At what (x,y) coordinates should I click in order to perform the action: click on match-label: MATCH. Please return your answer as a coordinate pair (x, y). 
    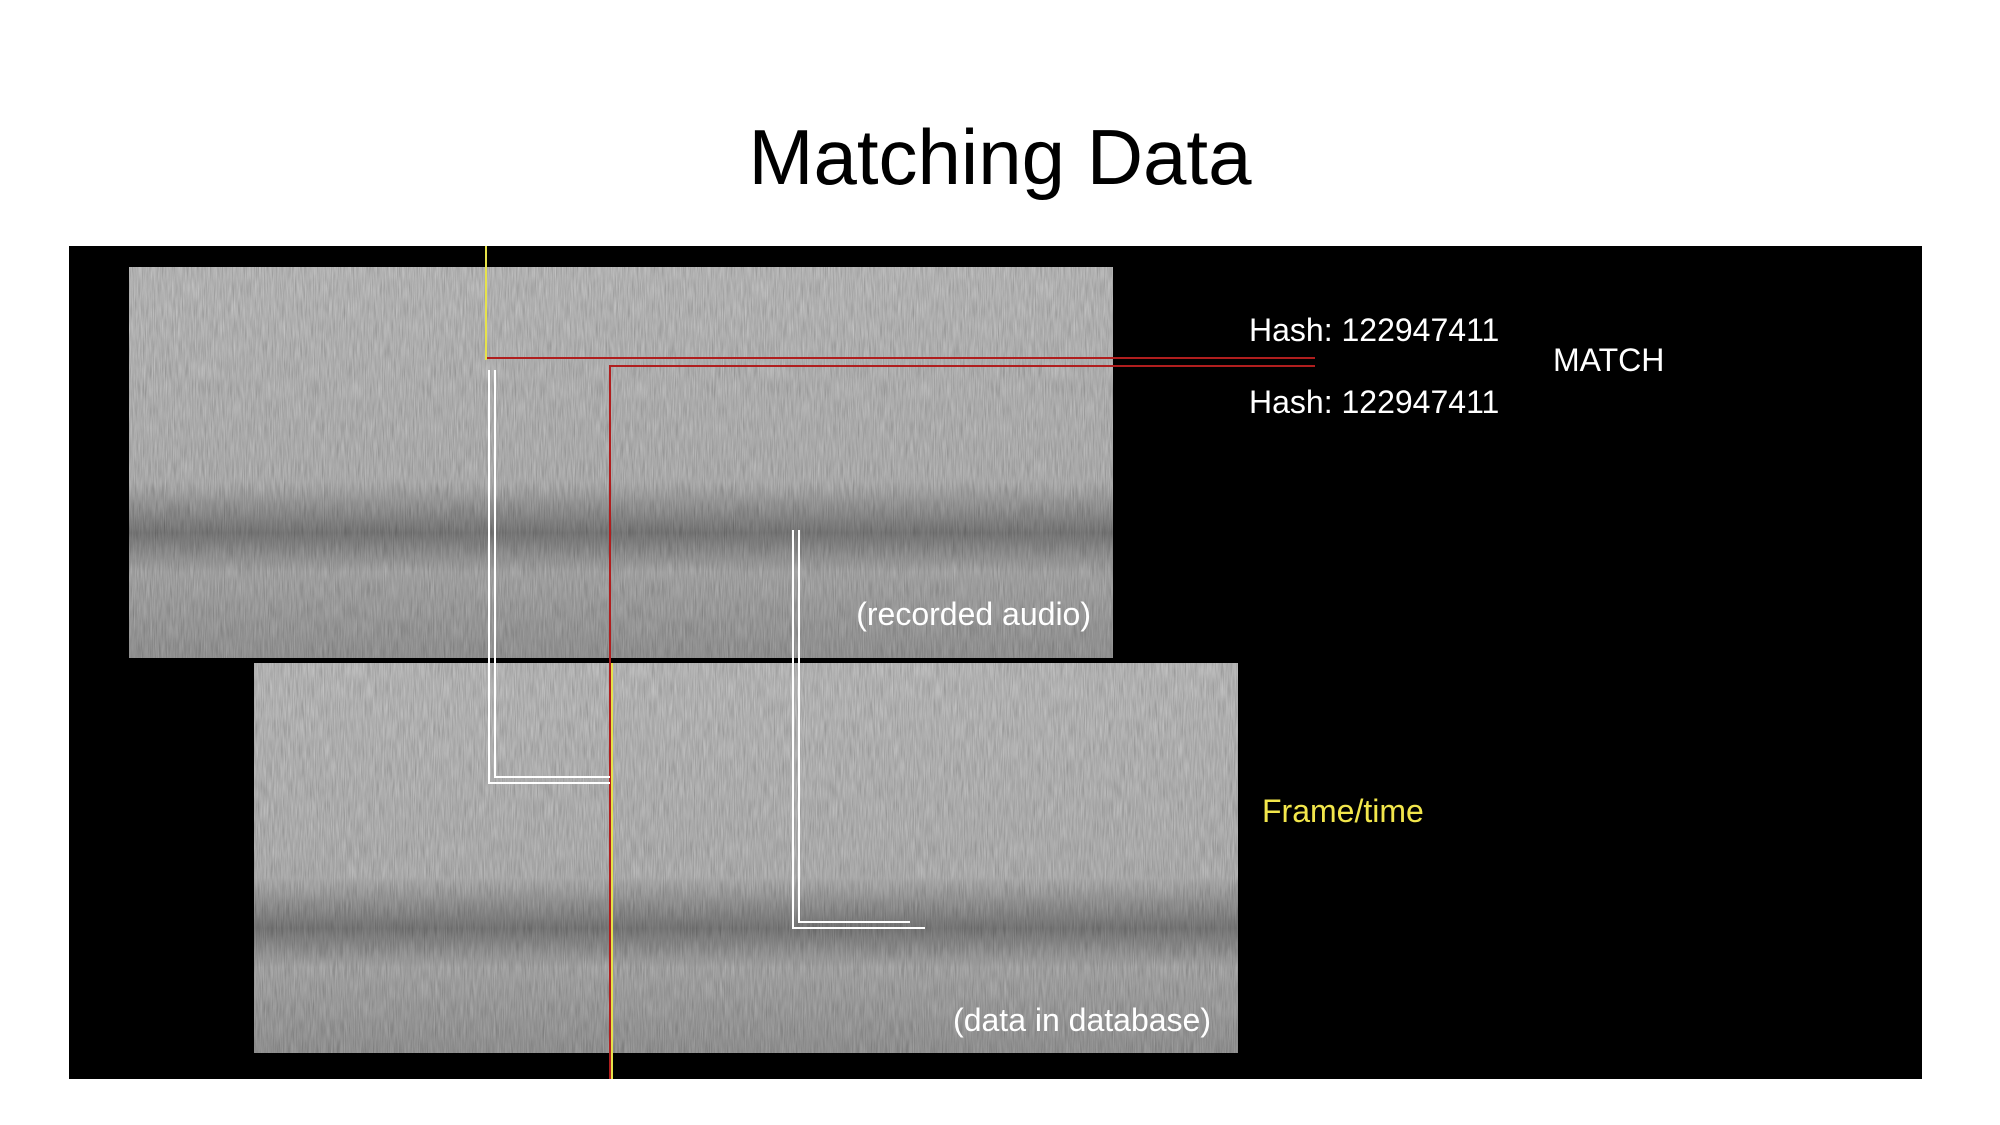
    Looking at the image, I should click on (1608, 360).